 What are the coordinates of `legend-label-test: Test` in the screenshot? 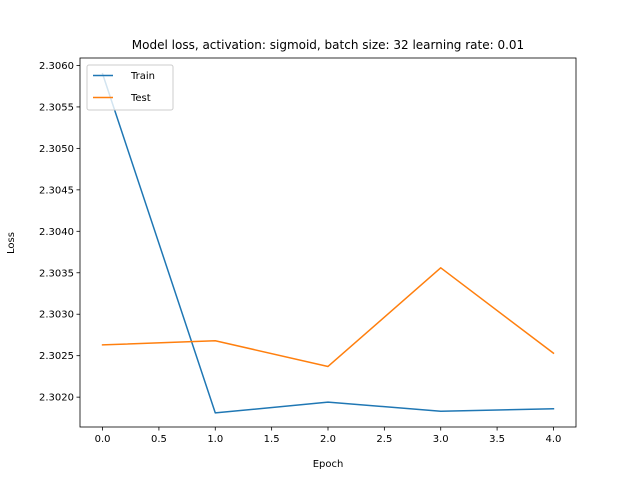 It's located at (140, 98).